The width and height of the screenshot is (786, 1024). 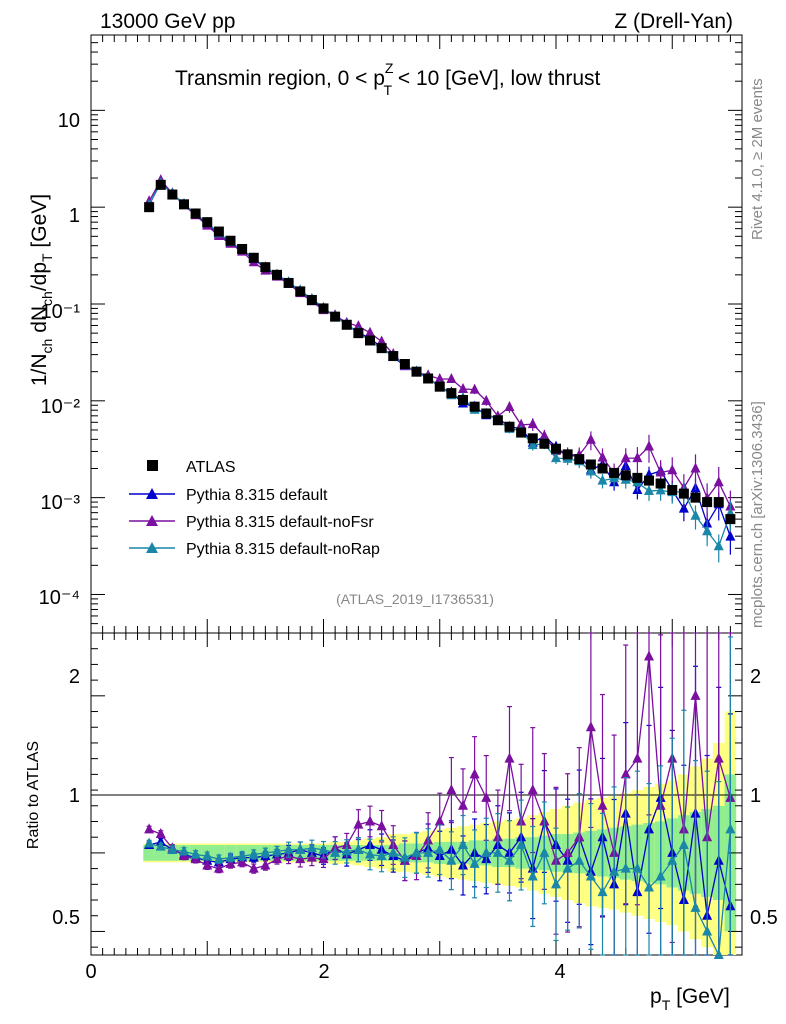 I want to click on ytick-main-0p01: 10⁻², so click(x=61, y=407).